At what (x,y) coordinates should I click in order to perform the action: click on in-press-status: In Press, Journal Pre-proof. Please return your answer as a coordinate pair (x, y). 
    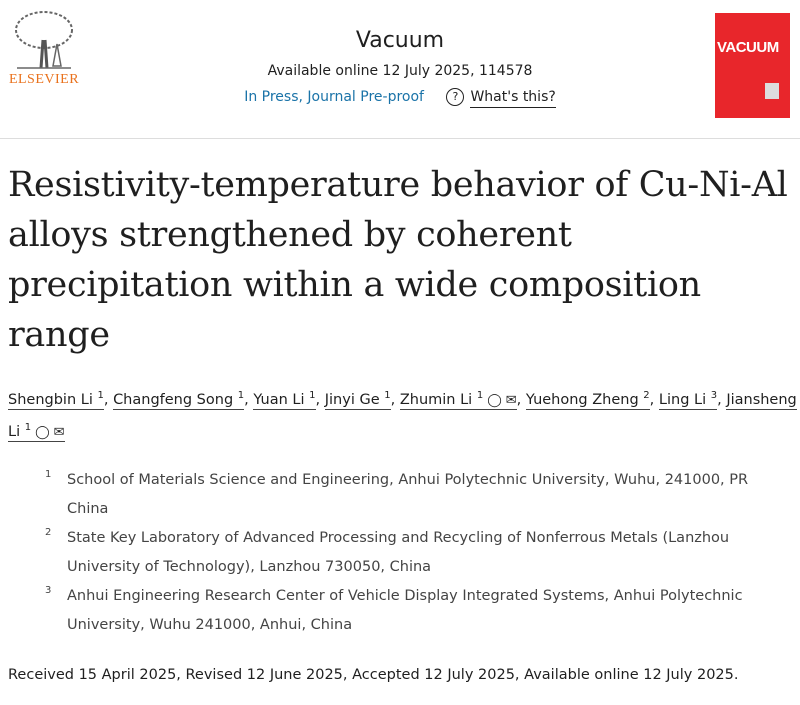
    Looking at the image, I should click on (334, 97).